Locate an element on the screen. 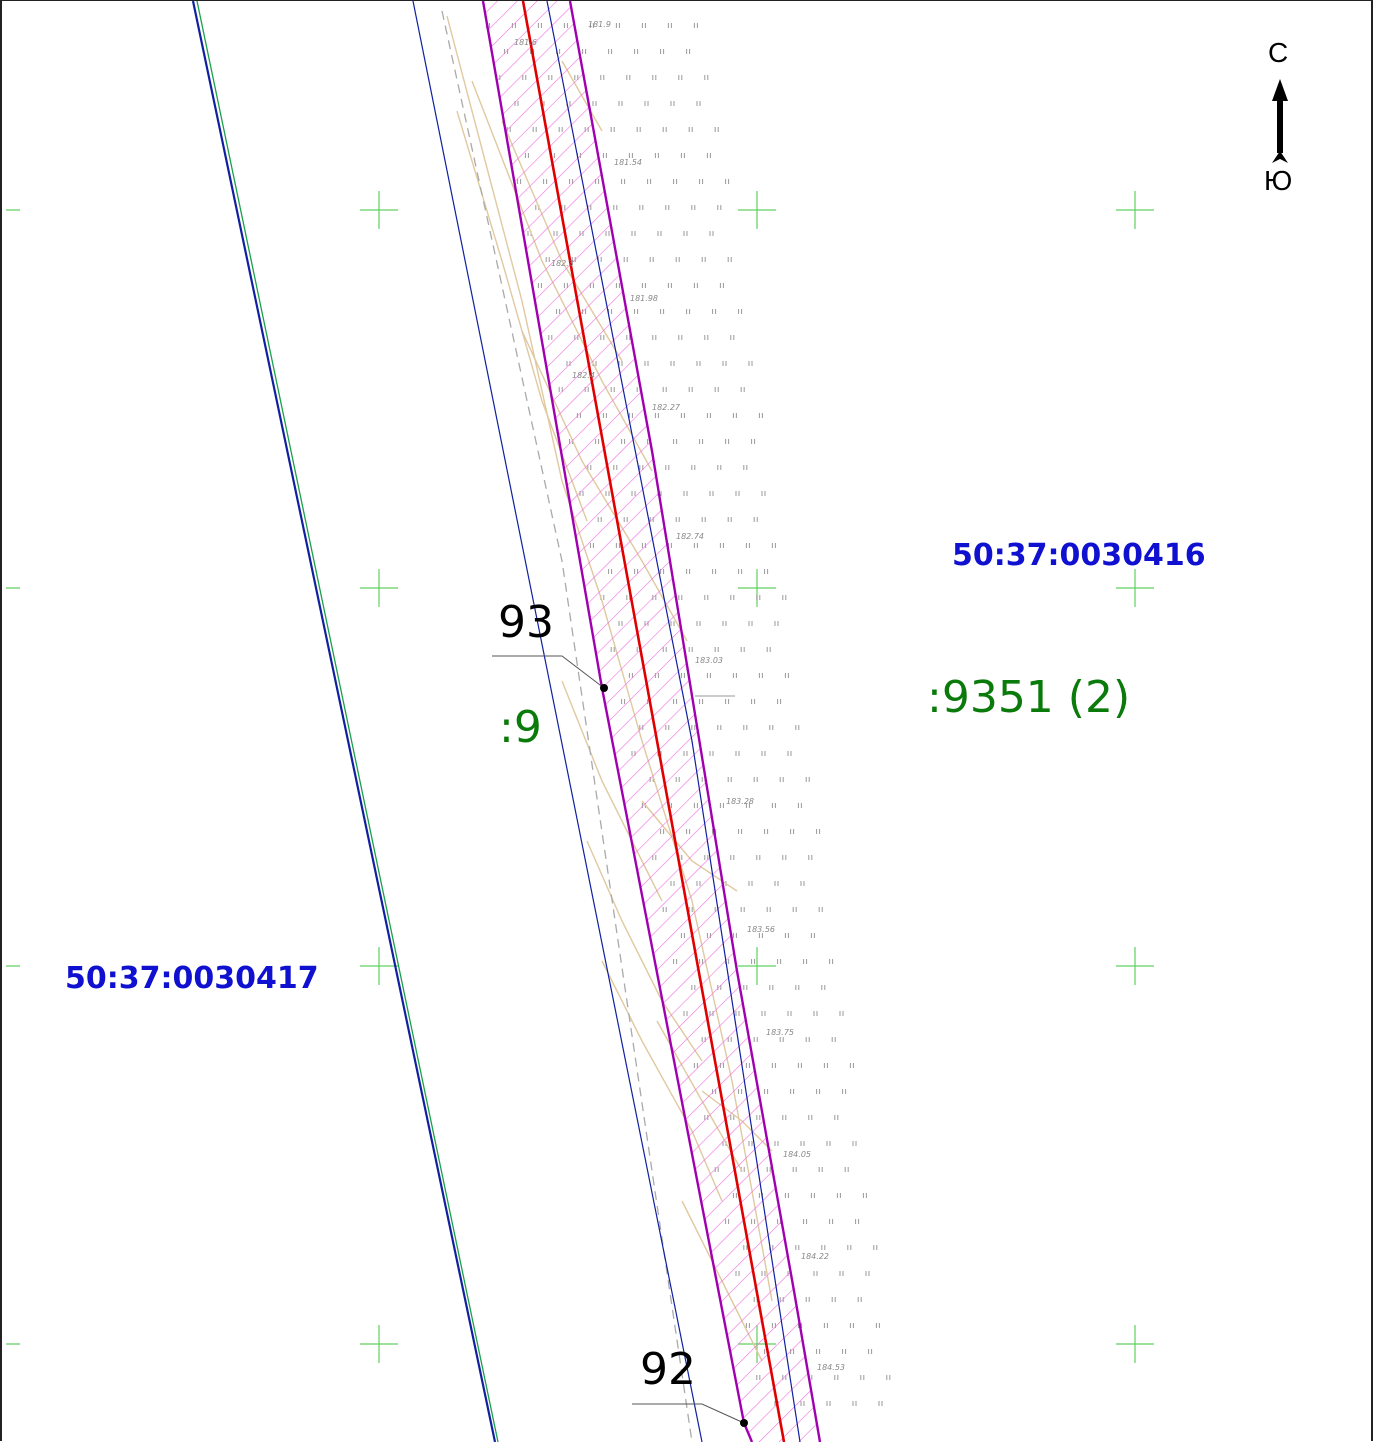  elevation-mark: 184.05 is located at coordinates (797, 1154).